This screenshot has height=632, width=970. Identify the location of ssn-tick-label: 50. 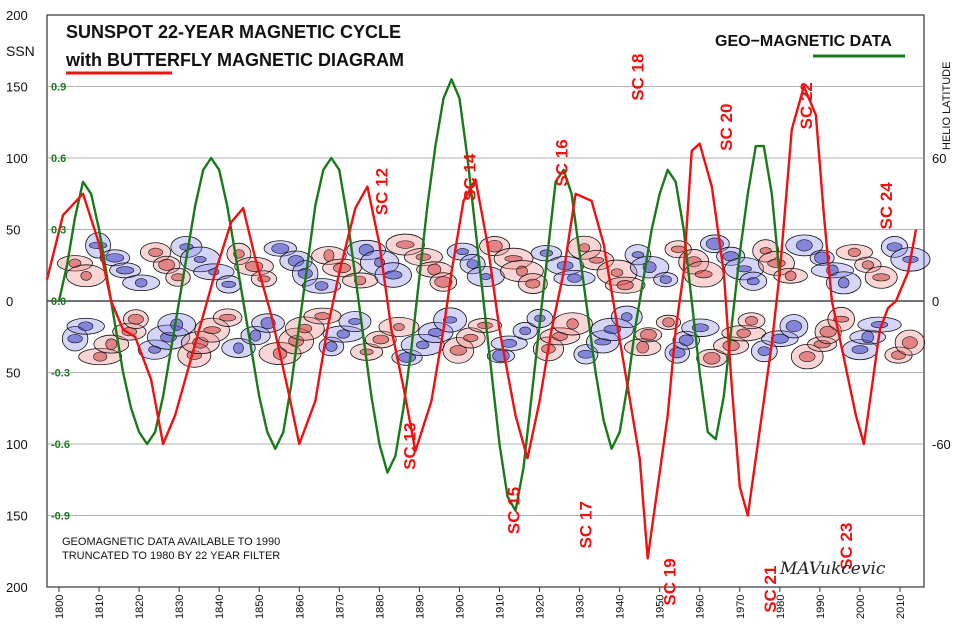
(13, 373).